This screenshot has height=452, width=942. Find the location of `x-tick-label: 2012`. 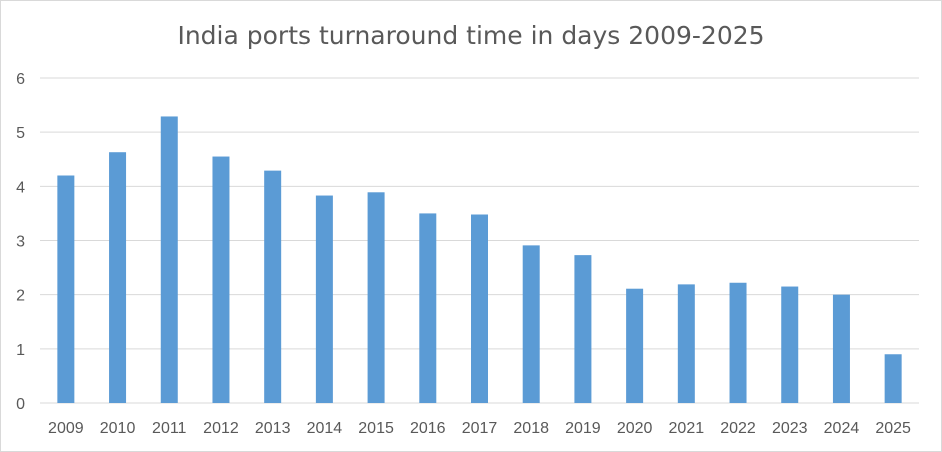

x-tick-label: 2012 is located at coordinates (221, 428).